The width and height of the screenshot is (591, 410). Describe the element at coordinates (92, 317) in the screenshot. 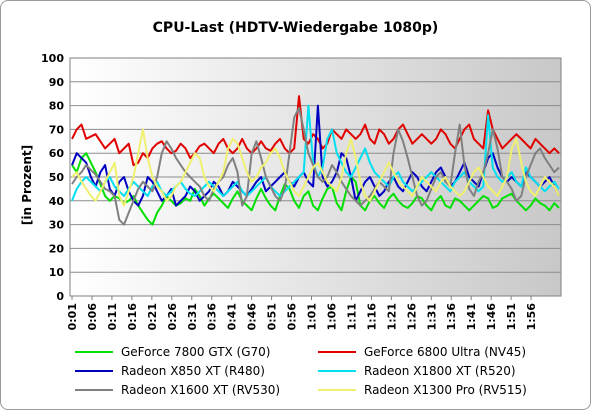

I see `x-tick-label: 0:06` at that location.